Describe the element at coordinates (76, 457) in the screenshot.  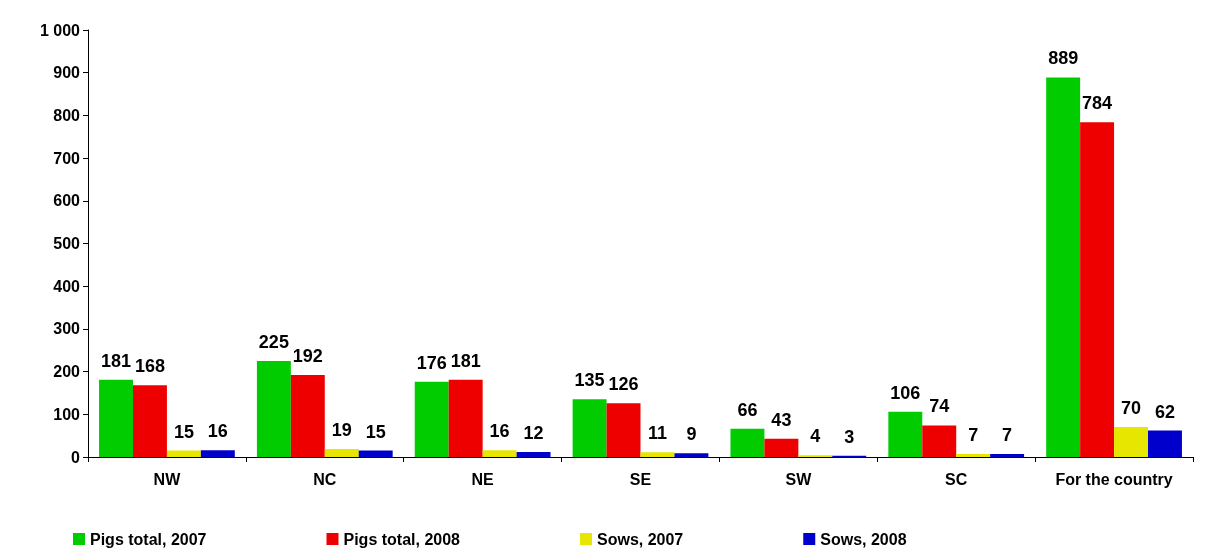
I see `y-tick-label: 0` at that location.